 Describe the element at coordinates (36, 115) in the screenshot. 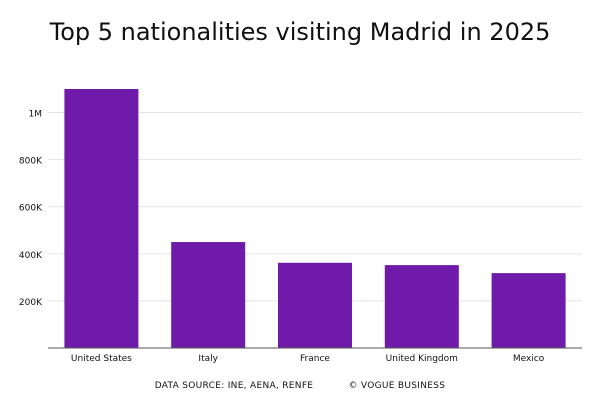

I see `y-tick-label: 1M` at that location.